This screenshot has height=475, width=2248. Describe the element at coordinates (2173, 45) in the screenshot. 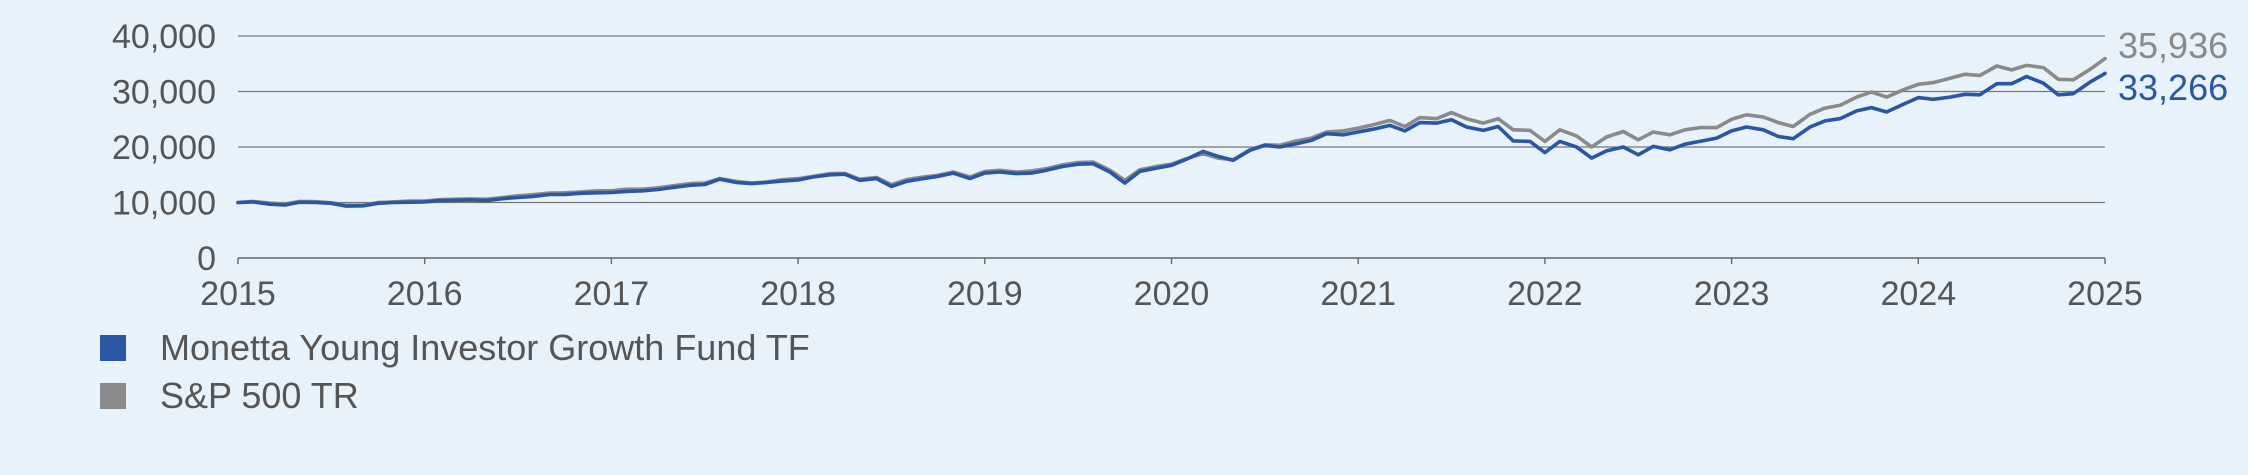

I see `sp500-end-value-label: 35,936` at that location.